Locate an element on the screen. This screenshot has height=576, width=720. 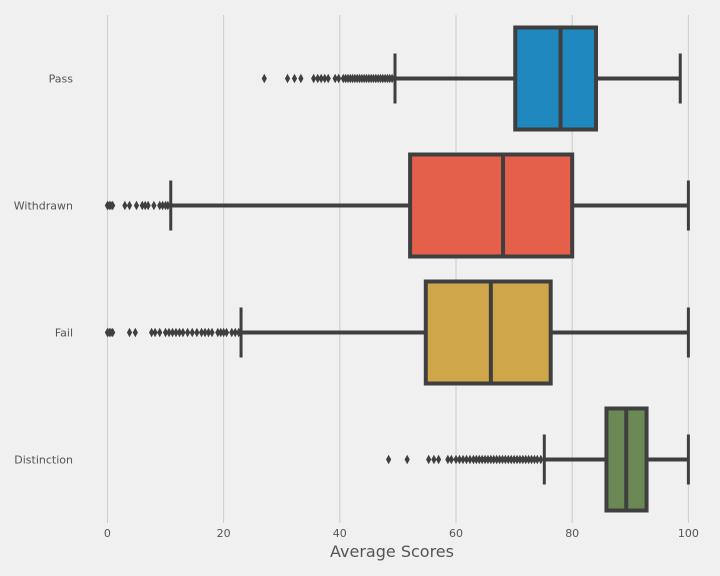
box-withdrawn is located at coordinates (491, 205).